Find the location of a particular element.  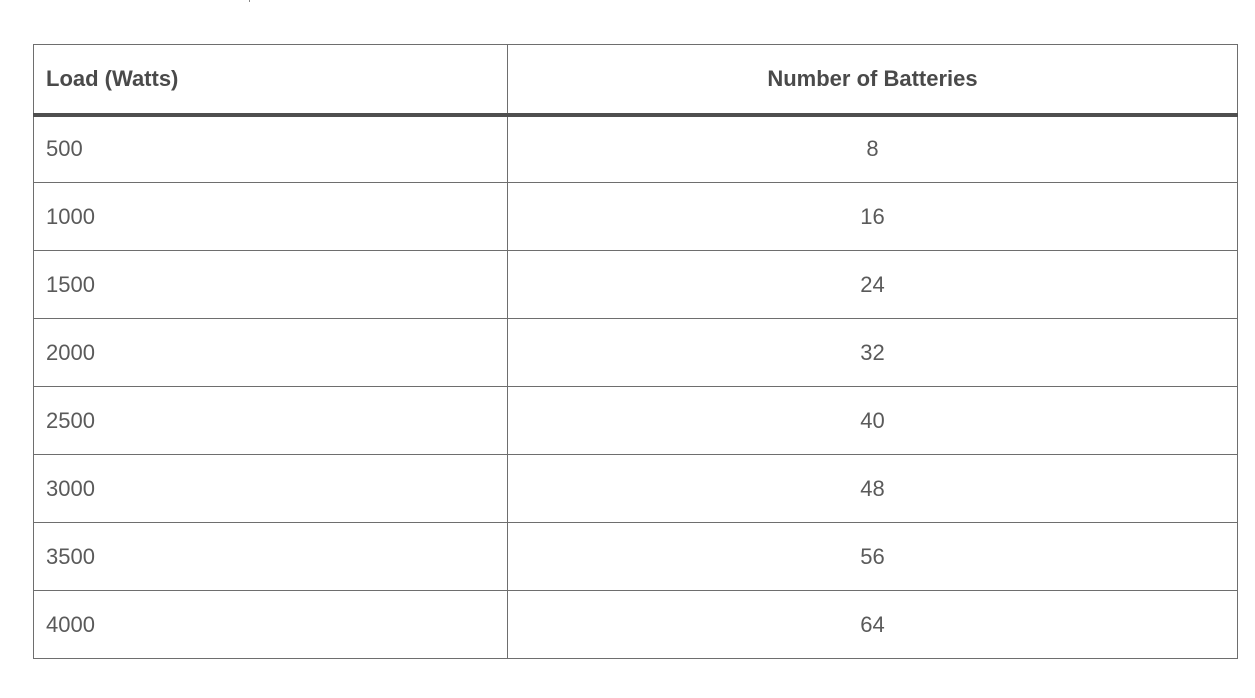

batteries-cell: 40 is located at coordinates (872, 420).